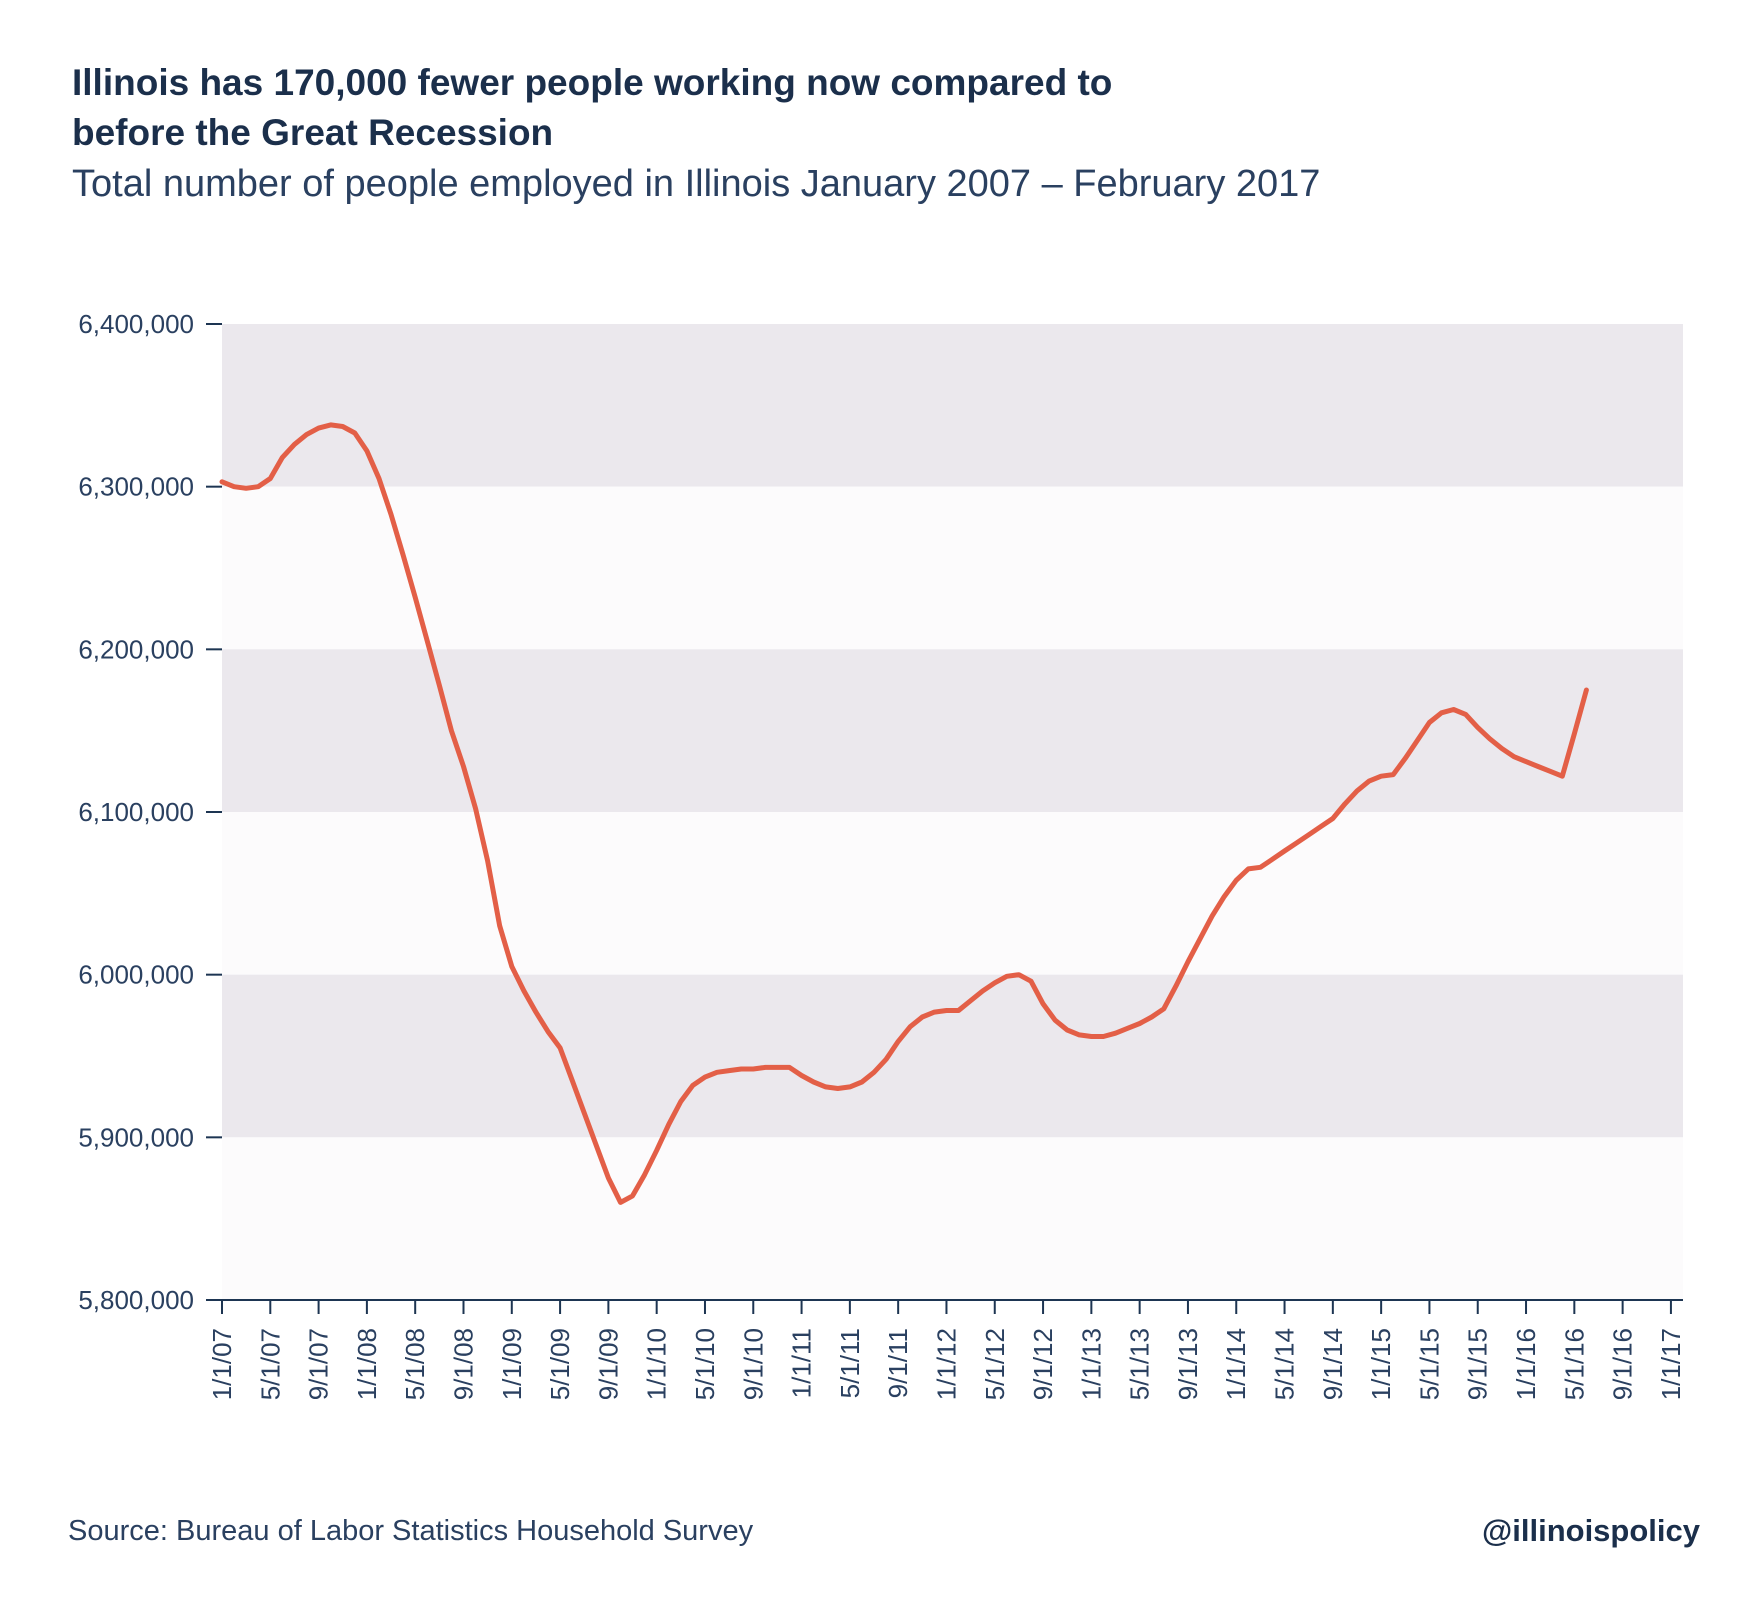  I want to click on x-tick-label: 9/1/15, so click(1478, 1364).